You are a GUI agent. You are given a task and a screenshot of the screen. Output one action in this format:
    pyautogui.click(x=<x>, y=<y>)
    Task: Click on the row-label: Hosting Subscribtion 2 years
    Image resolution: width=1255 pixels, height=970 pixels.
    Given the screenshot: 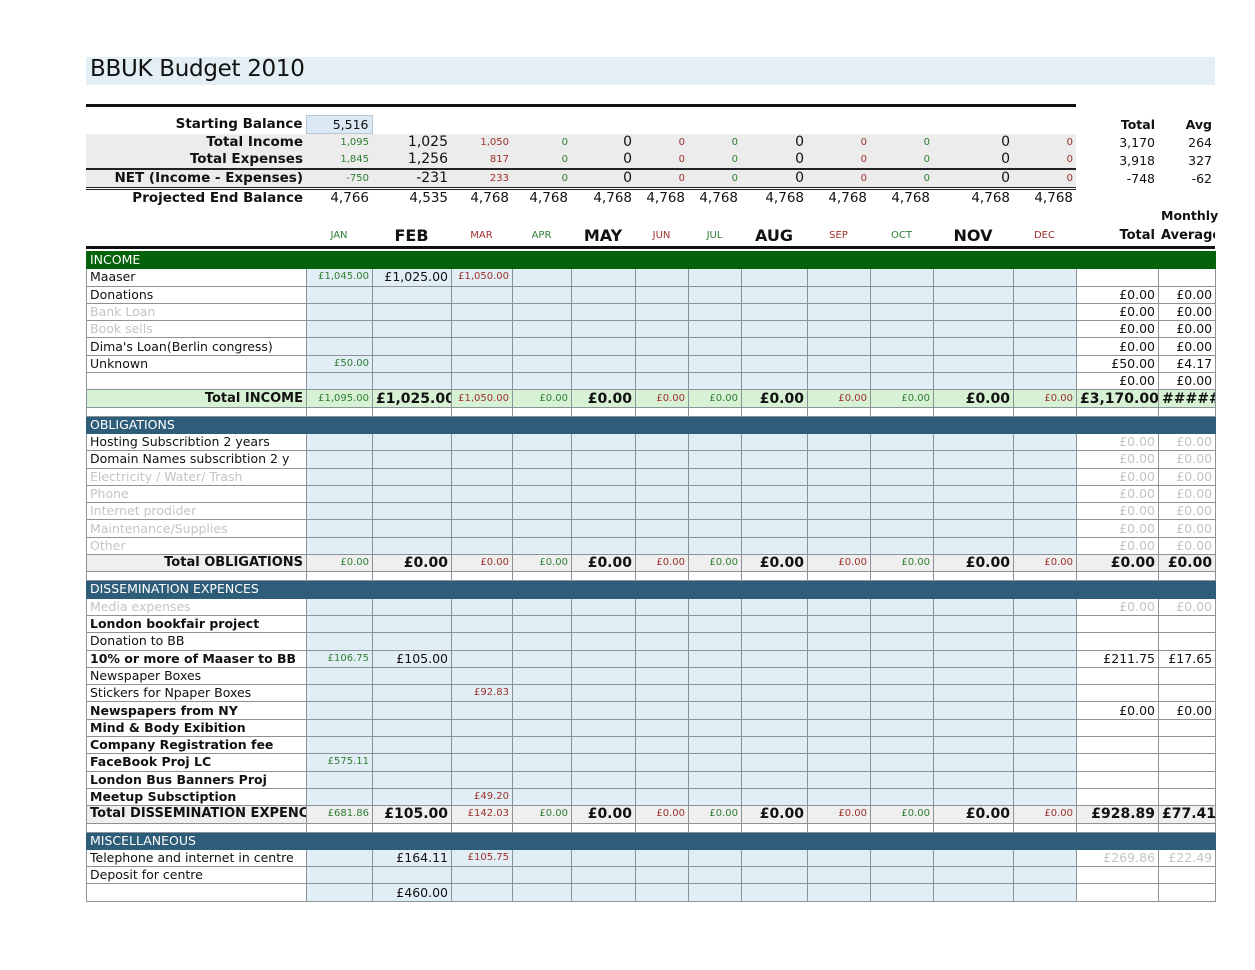 What is the action you would take?
    pyautogui.click(x=196, y=442)
    